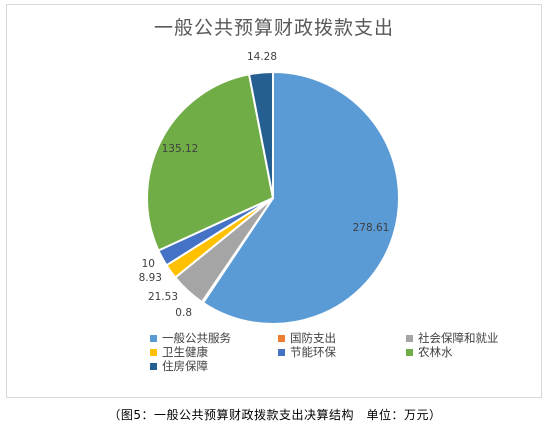  I want to click on legend-label: 住房保障, so click(185, 366).